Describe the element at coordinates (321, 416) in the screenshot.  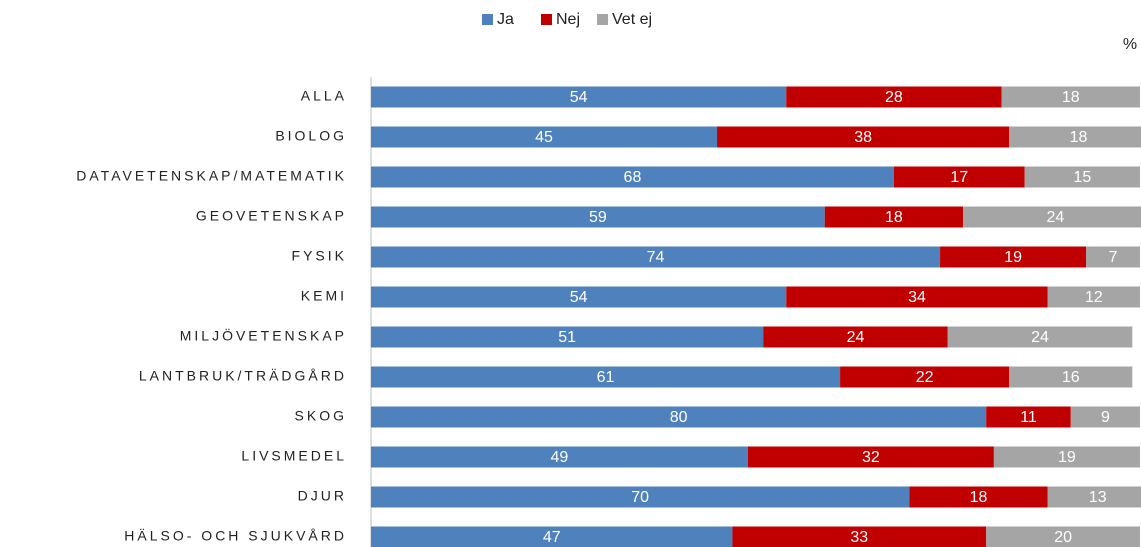
I see `category-label: SKOG` at that location.